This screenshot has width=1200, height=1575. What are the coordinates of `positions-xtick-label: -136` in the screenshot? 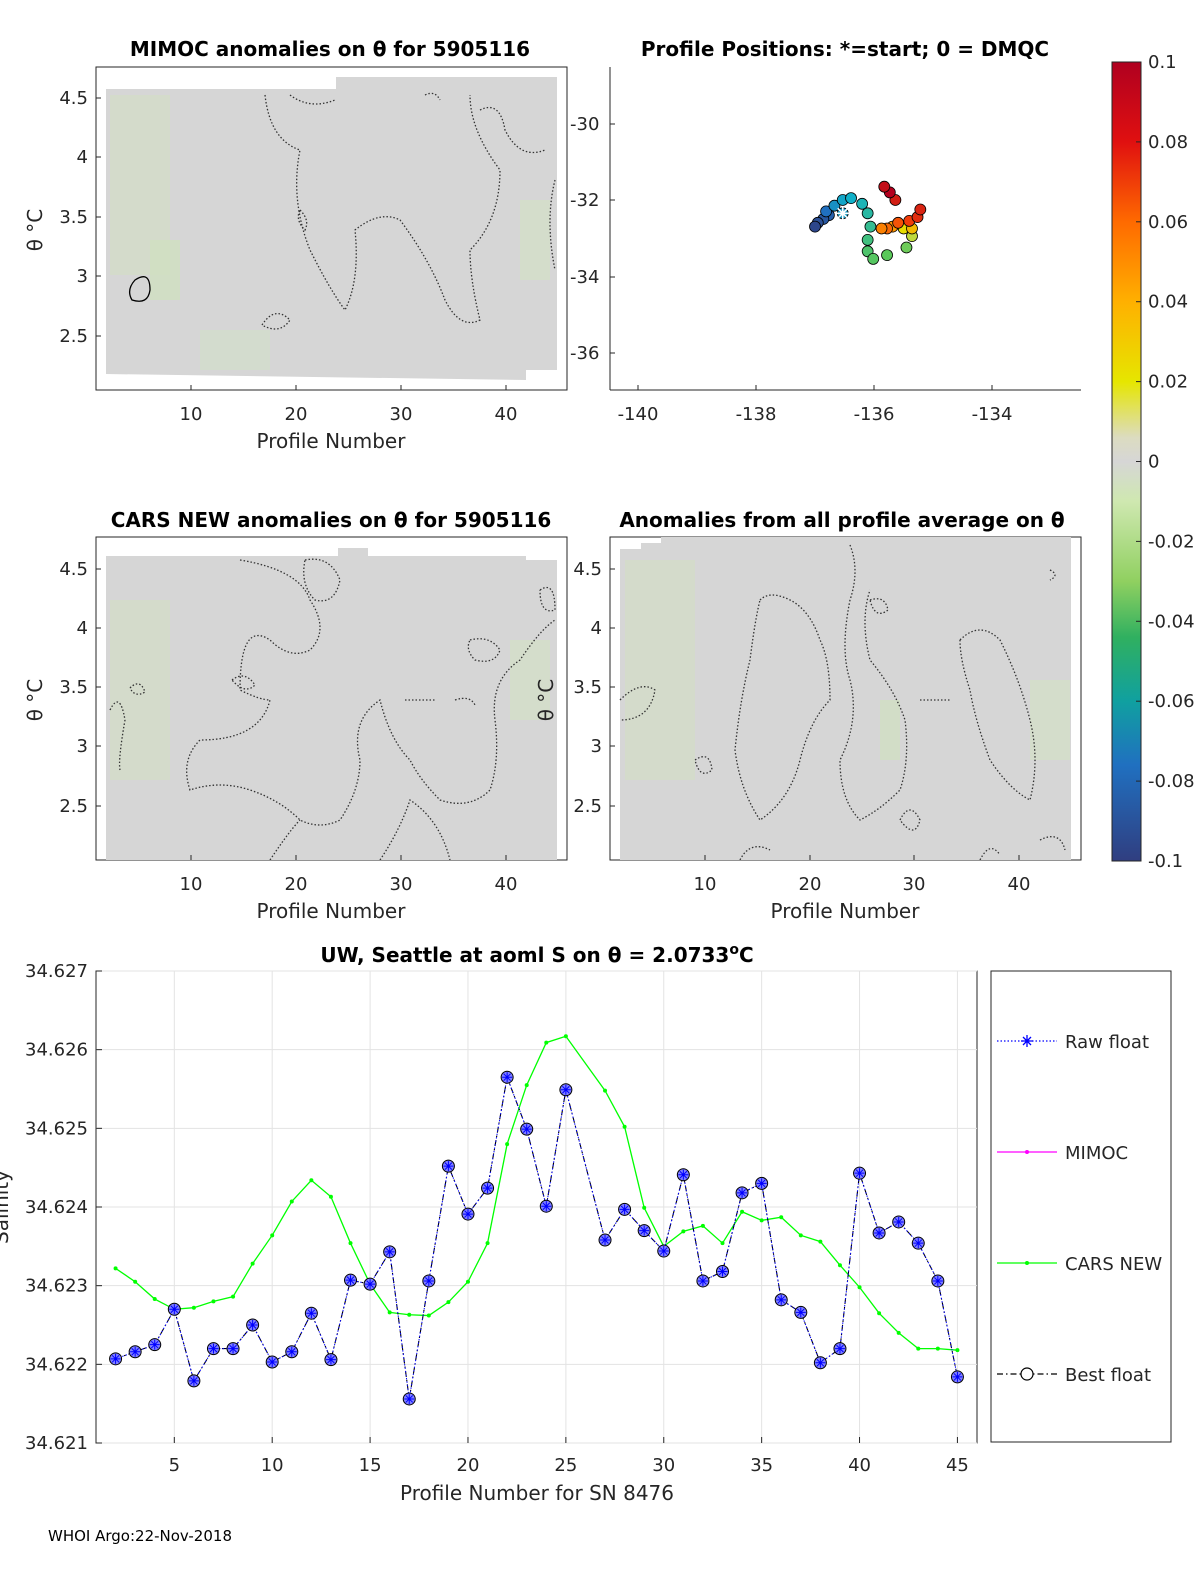 It's located at (874, 414).